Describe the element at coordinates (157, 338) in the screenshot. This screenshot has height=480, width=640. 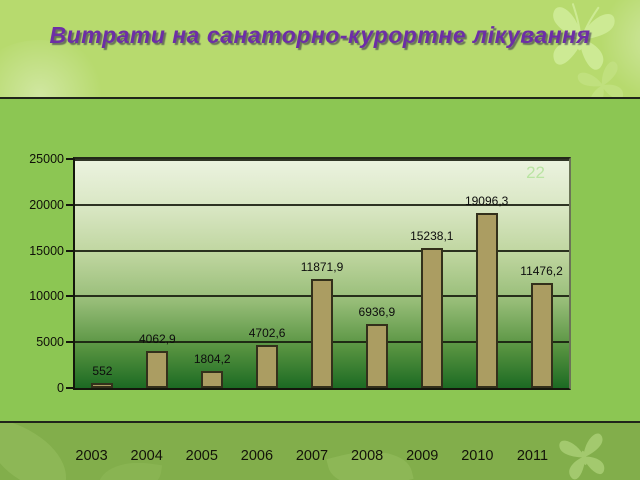
I see `bar-value-label: 4062,9` at that location.